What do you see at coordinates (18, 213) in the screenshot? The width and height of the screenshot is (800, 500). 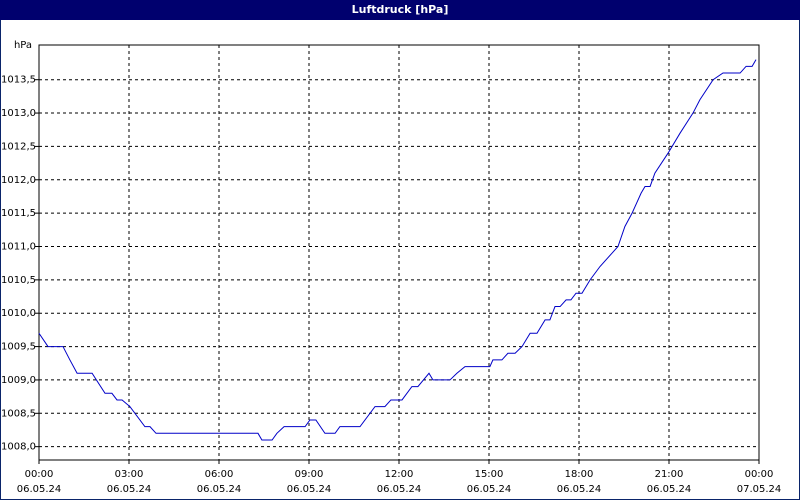 I see `y-tick-label: 1011,5` at bounding box center [18, 213].